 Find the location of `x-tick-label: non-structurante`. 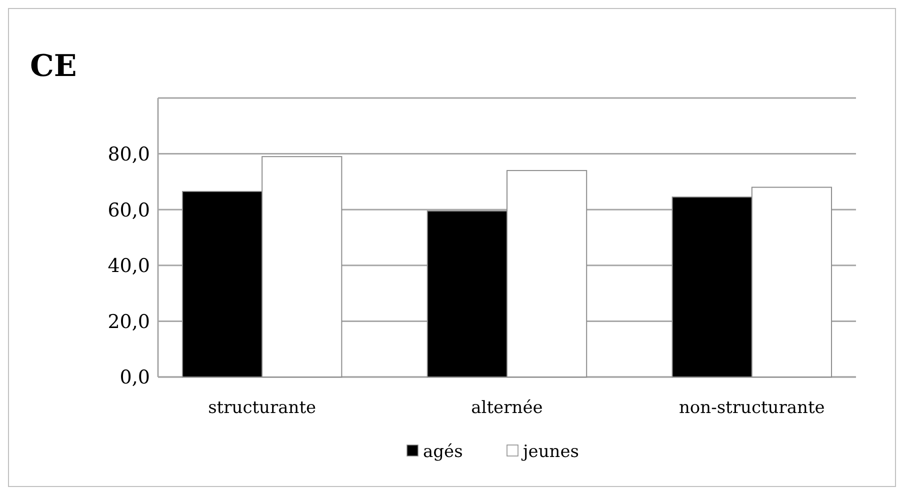

x-tick-label: non-structurante is located at coordinates (751, 408).